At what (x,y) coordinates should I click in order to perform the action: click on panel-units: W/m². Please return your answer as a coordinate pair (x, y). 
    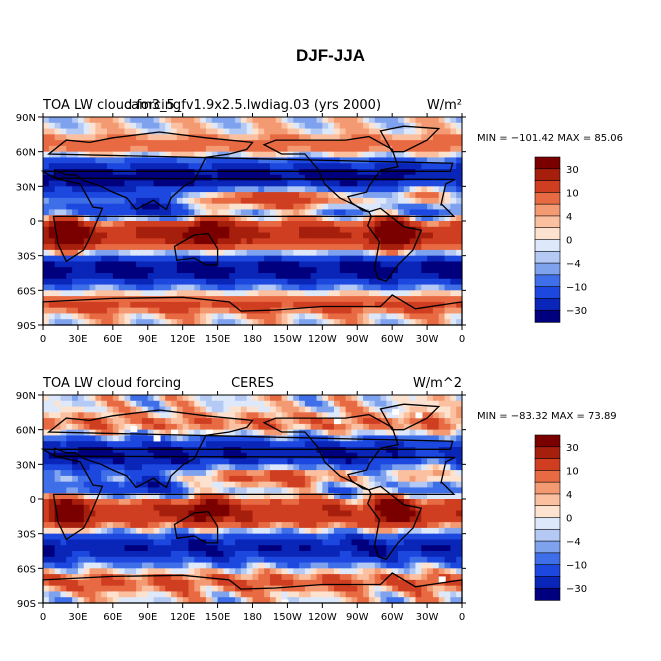
    Looking at the image, I should click on (444, 105).